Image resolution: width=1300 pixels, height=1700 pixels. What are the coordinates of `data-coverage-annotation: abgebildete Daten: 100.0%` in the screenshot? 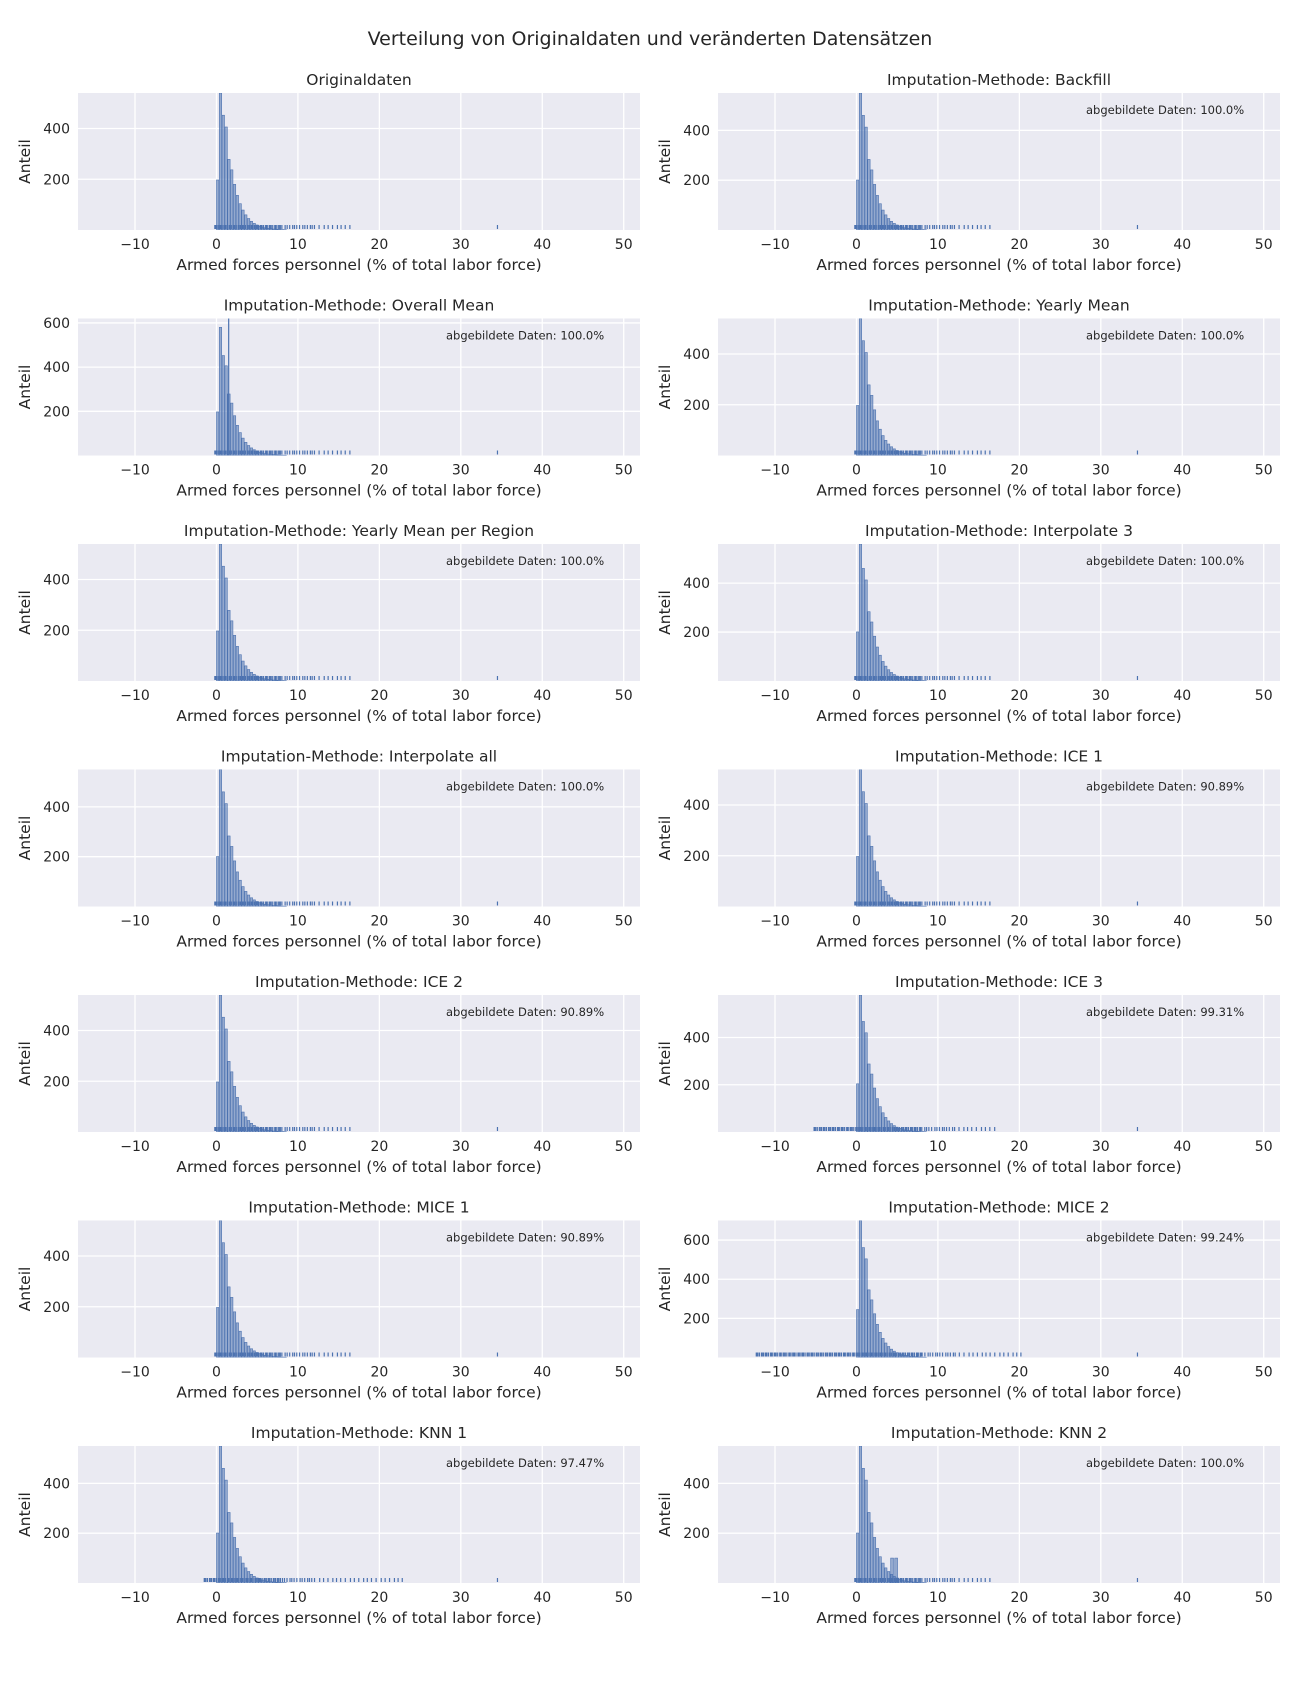 It's located at (1165, 110).